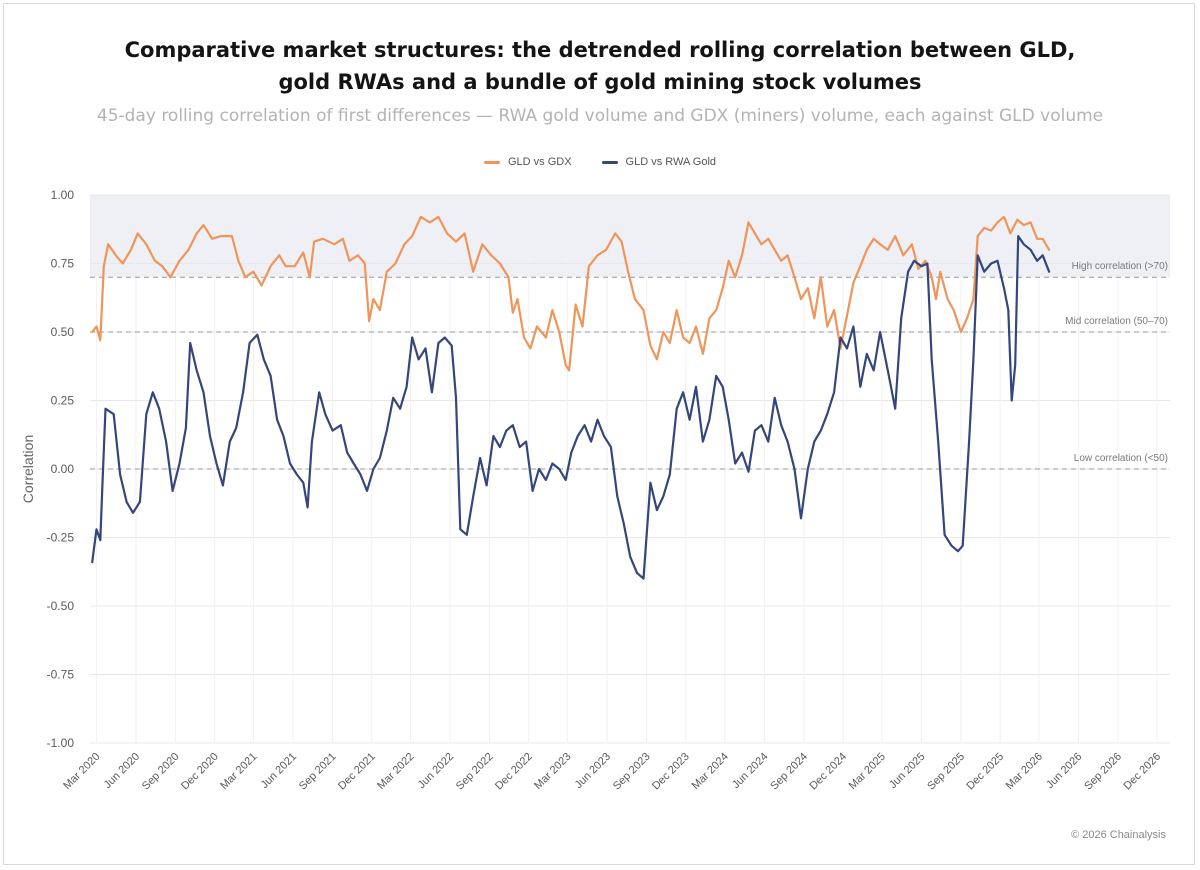 This screenshot has width=1200, height=870. What do you see at coordinates (200, 772) in the screenshot?
I see `x-tick-label: Dec 2020` at bounding box center [200, 772].